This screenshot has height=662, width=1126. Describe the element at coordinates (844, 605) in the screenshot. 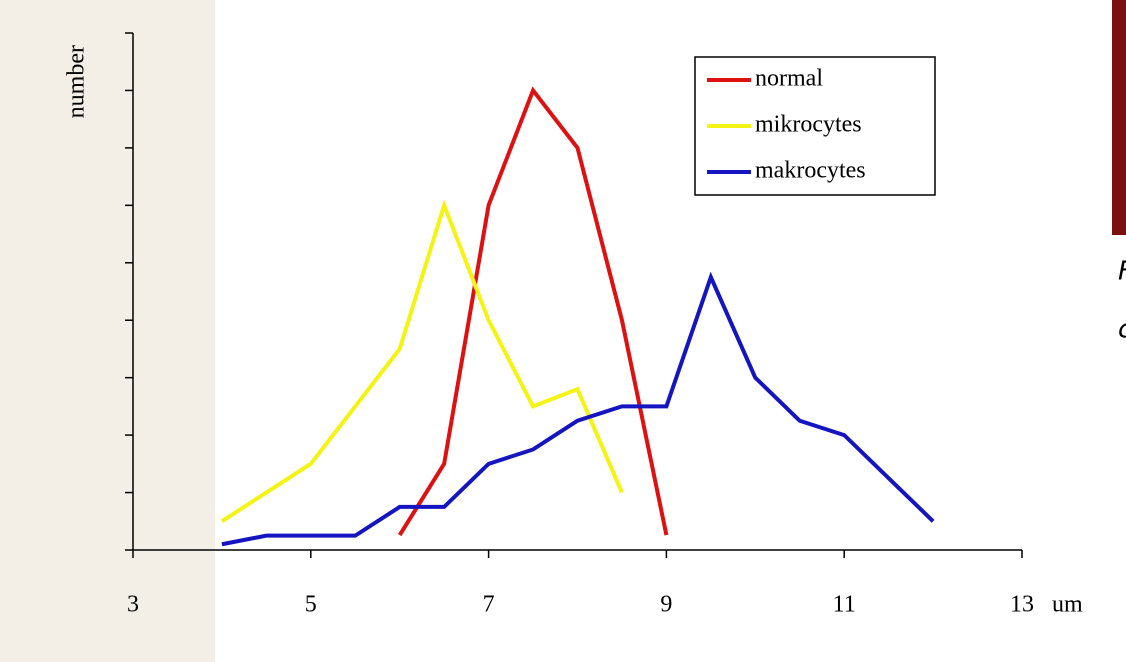

I see `x-tick-label: 11` at that location.